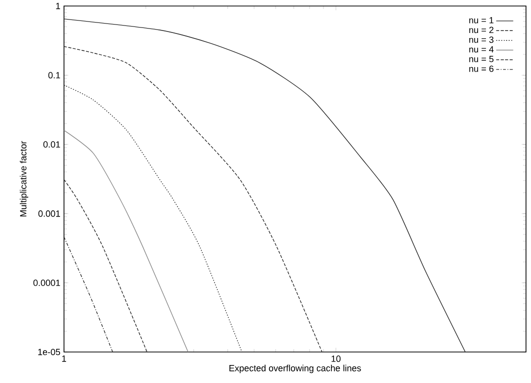 This screenshot has height=383, width=531. What do you see at coordinates (481, 20) in the screenshot?
I see `legend-label: nu = 1` at bounding box center [481, 20].